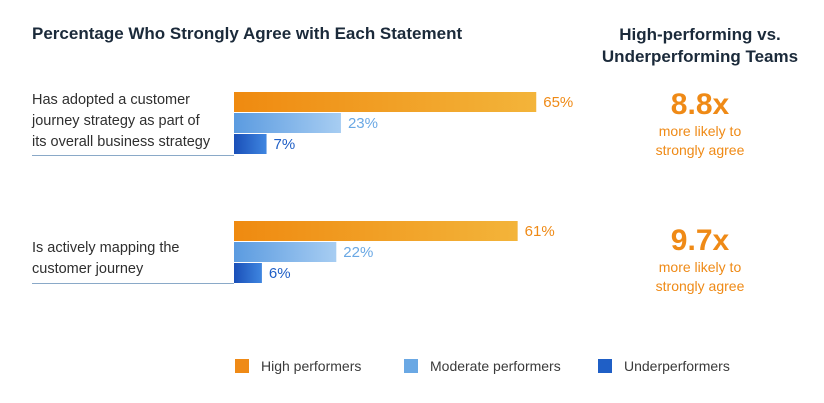 This screenshot has height=403, width=824. I want to click on ratio-callout-1: 8.8x more likely to strongly agree, so click(700, 124).